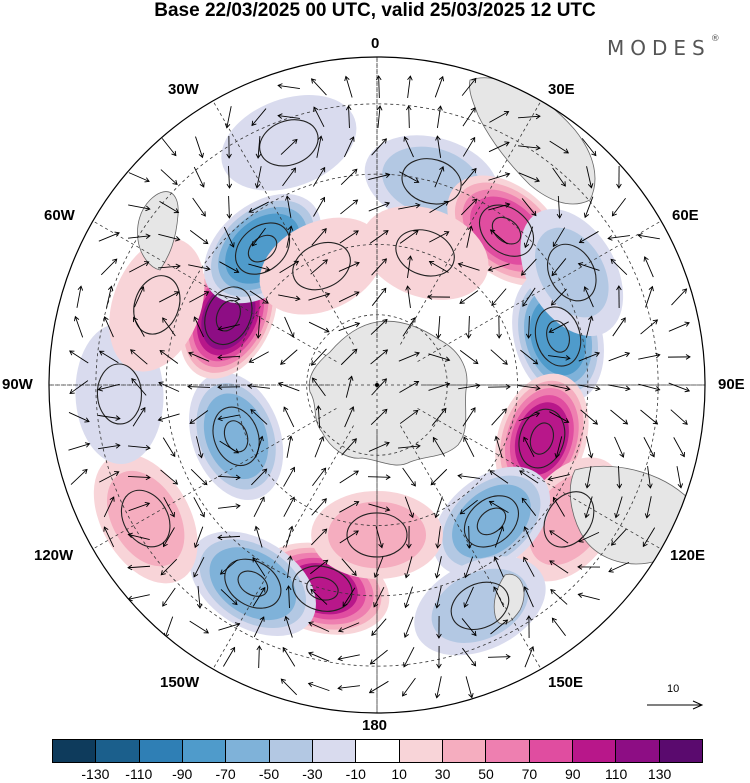  What do you see at coordinates (659, 774) in the screenshot?
I see `colorbar-tick-label: 130` at bounding box center [659, 774].